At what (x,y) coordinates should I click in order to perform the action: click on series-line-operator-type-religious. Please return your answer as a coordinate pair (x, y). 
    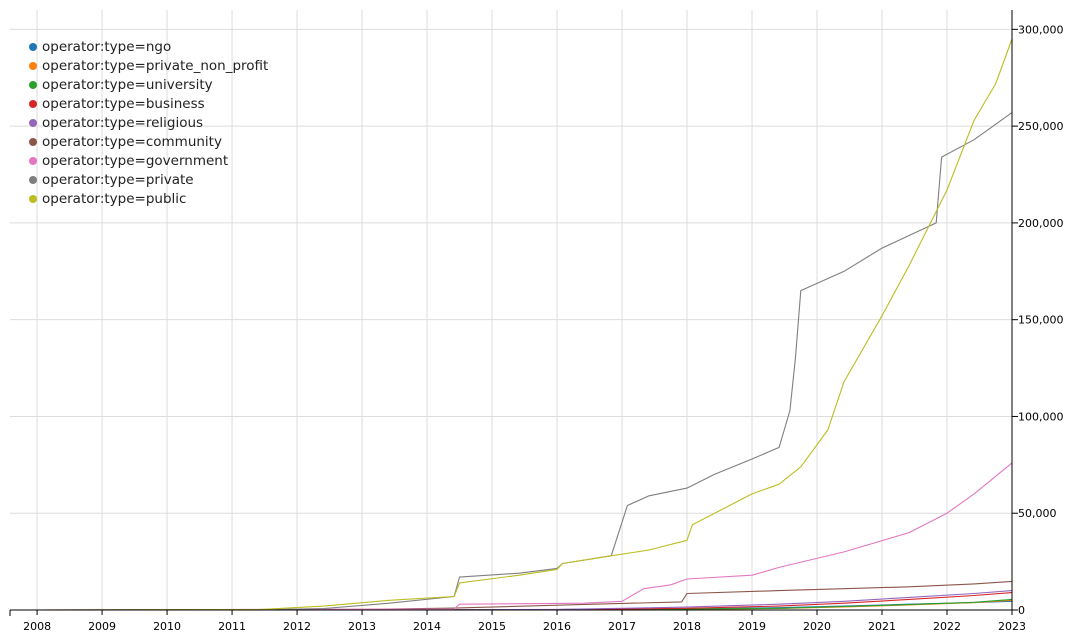
    Looking at the image, I should click on (687, 600).